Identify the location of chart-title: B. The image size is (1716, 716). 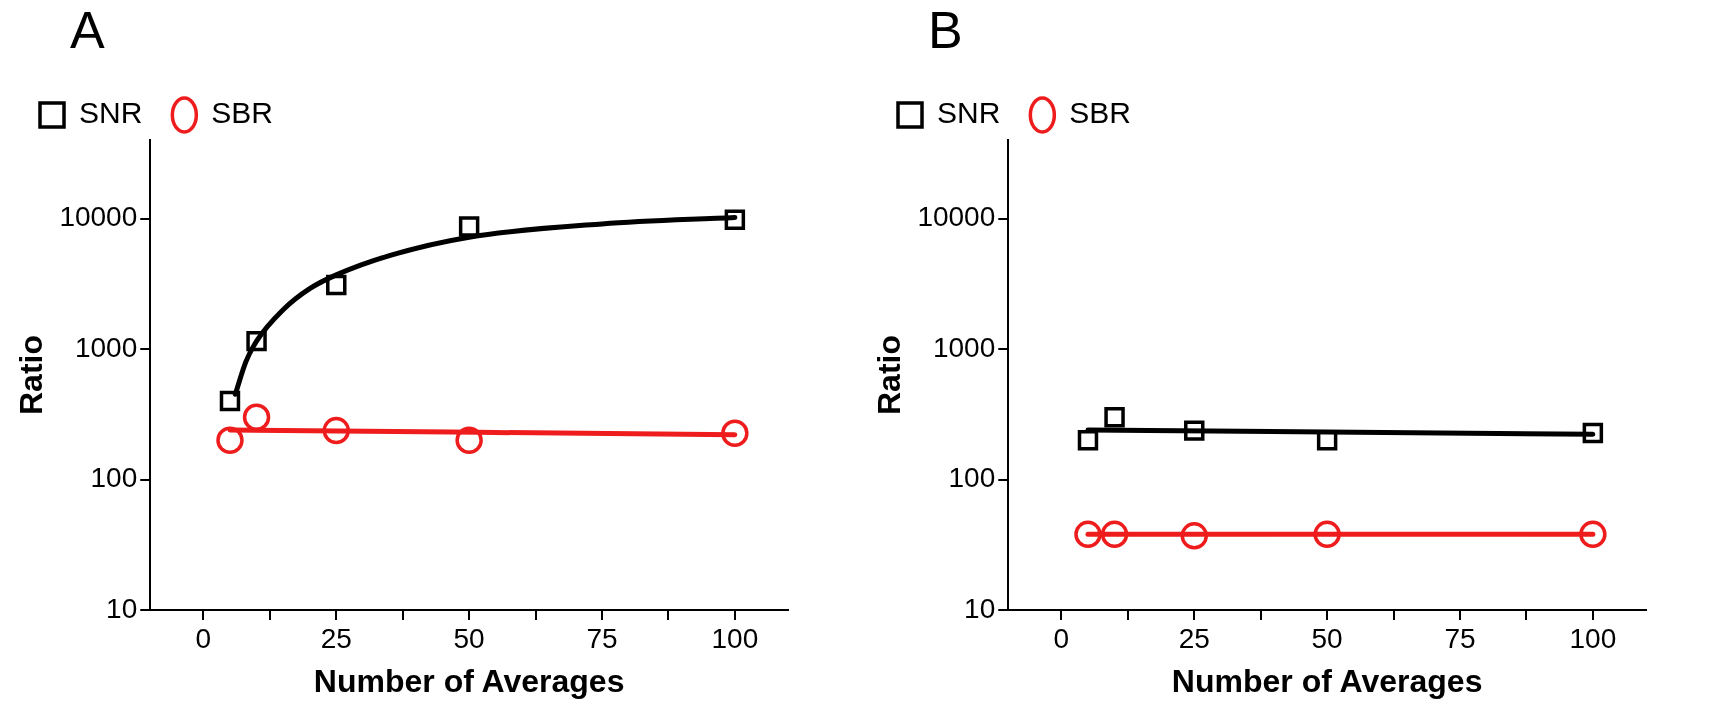
(945, 30).